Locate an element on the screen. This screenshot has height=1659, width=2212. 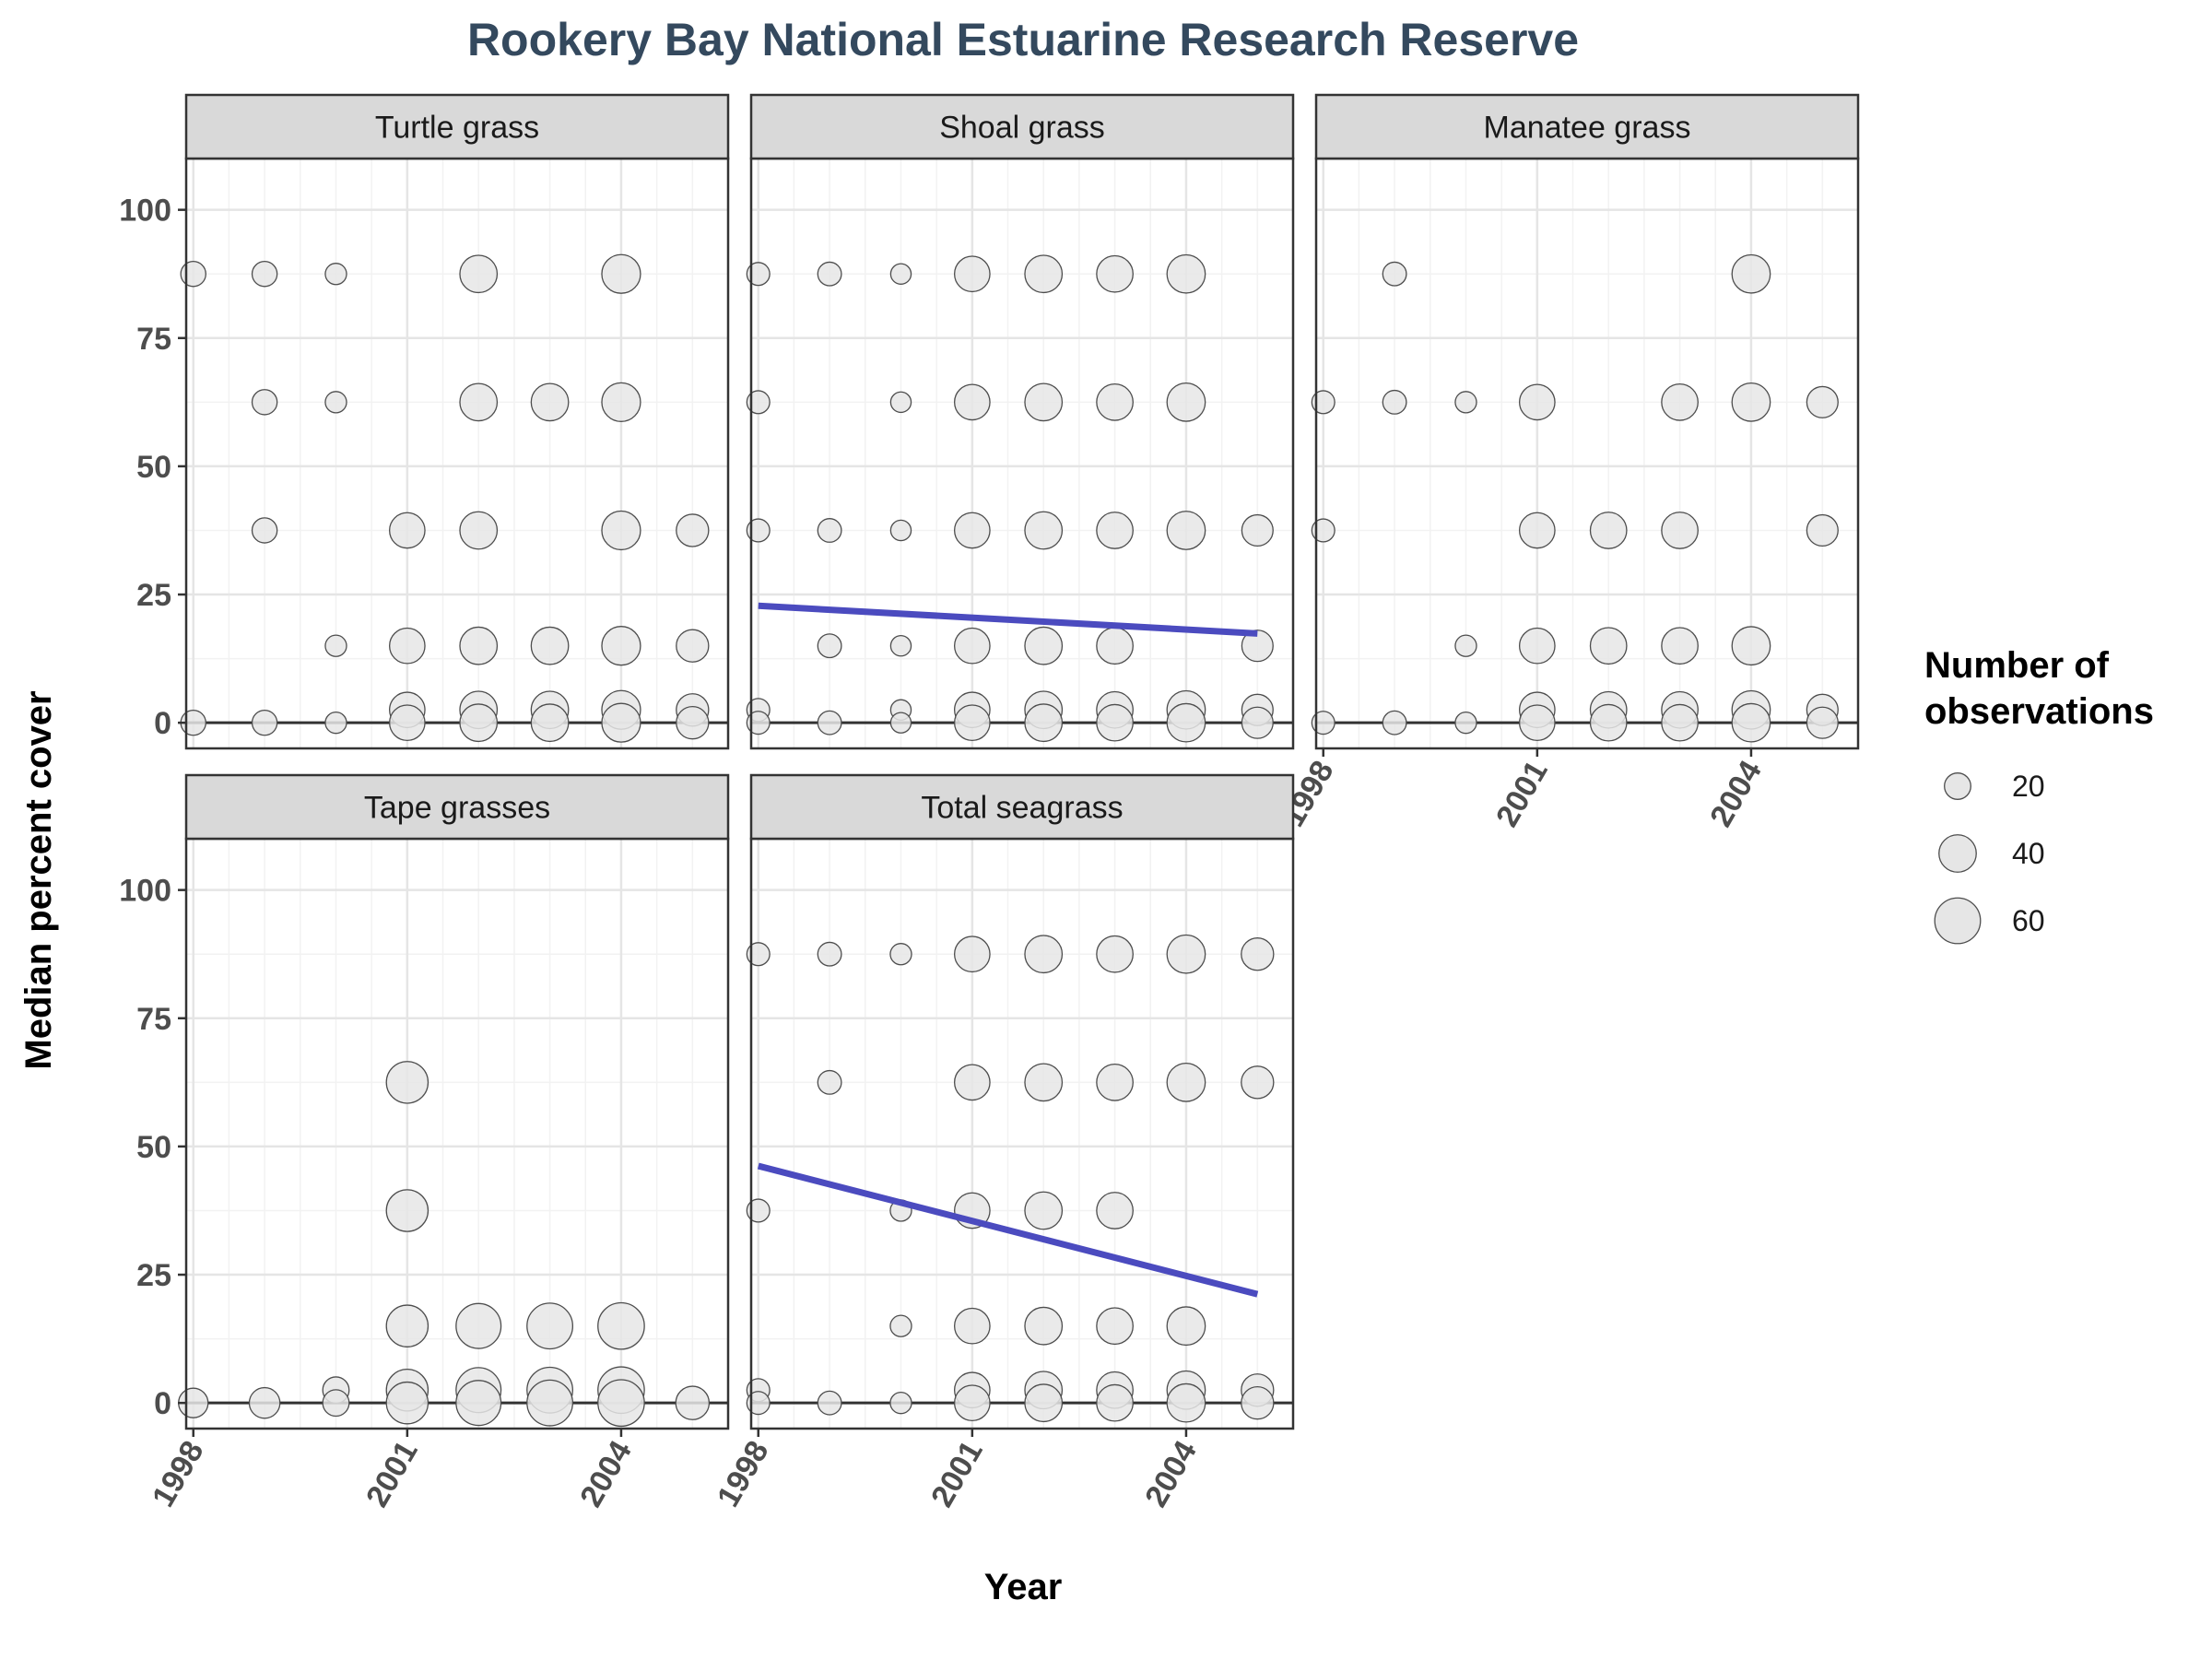
data-point: Total seagrass: 2000, 87.5% (n=13) is located at coordinates (900, 954).